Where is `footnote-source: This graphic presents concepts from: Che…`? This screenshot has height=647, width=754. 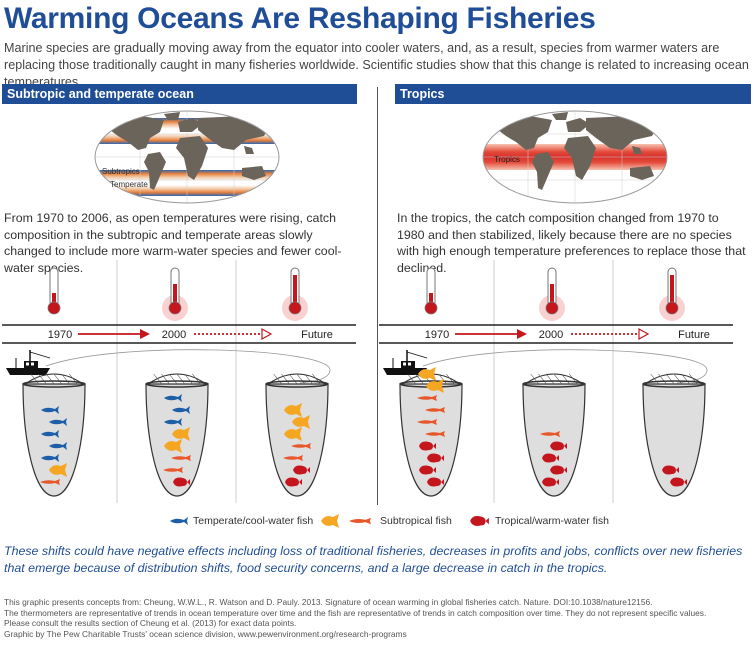 footnote-source: This graphic presents concepts from: Che… is located at coordinates (328, 602).